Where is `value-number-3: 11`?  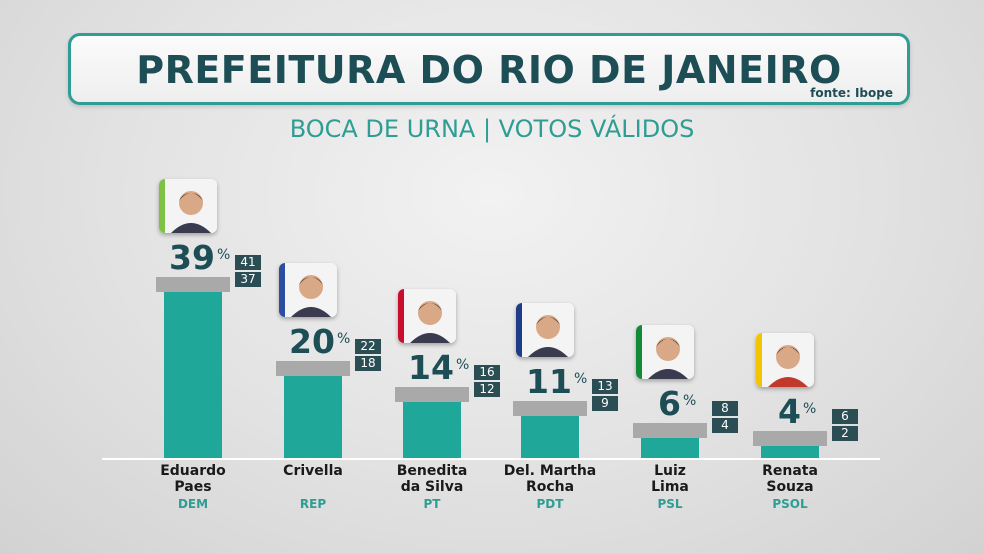
value-number-3: 11 is located at coordinates (549, 381).